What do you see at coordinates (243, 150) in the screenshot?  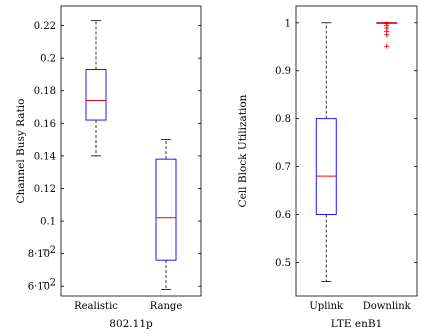 I see `y-axis-title: Cell Block Utilization` at bounding box center [243, 150].